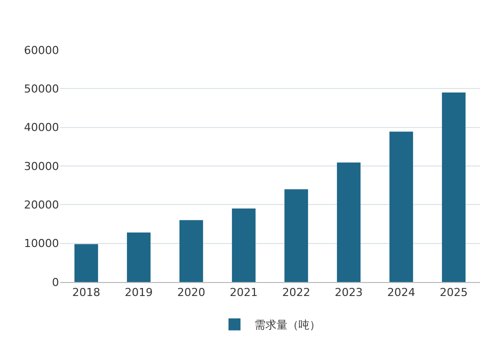  Describe the element at coordinates (41, 50) in the screenshot. I see `y-tick-label: 60000` at that location.